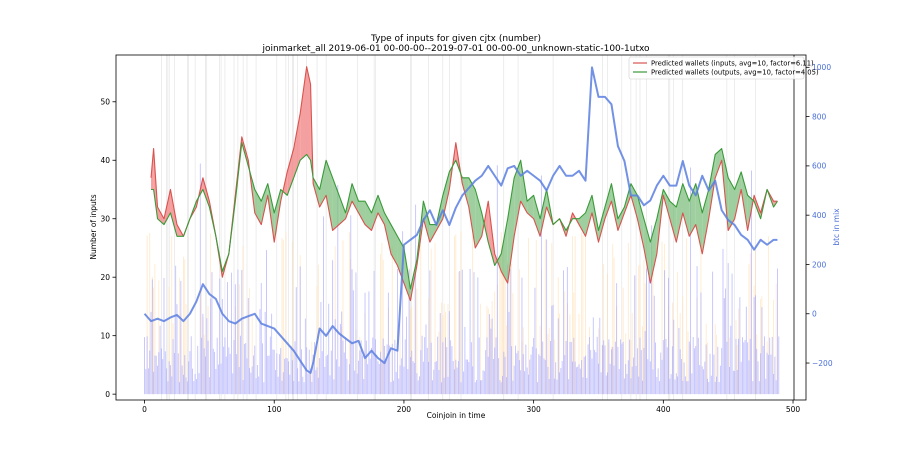 This screenshot has width=900, height=450. I want to click on y-tick-label: 50, so click(105, 102).